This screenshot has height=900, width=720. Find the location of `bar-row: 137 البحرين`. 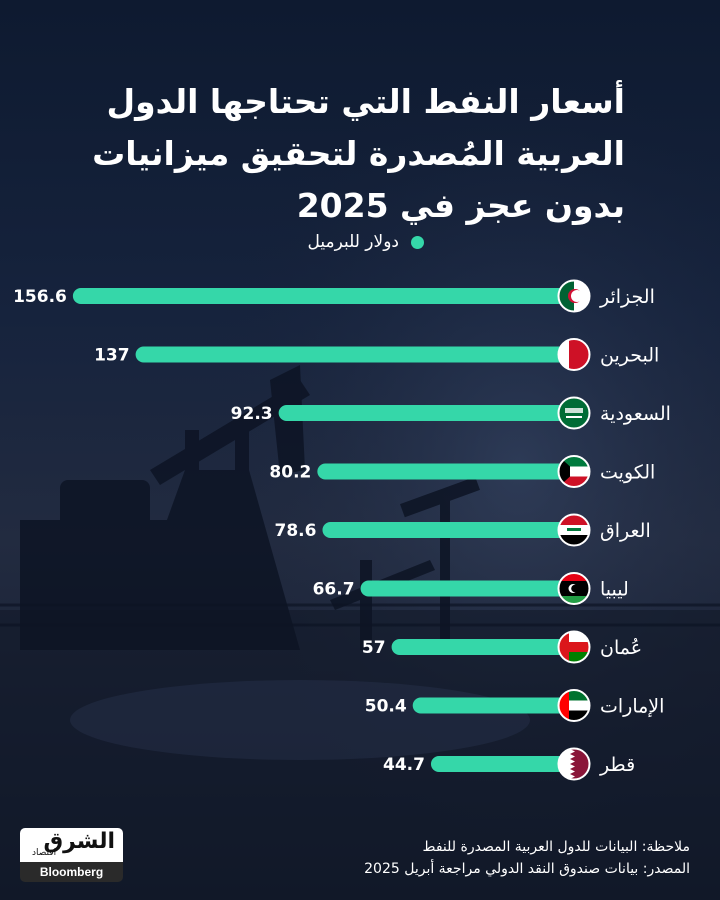

bar-row: 137 البحرين is located at coordinates (376, 354).